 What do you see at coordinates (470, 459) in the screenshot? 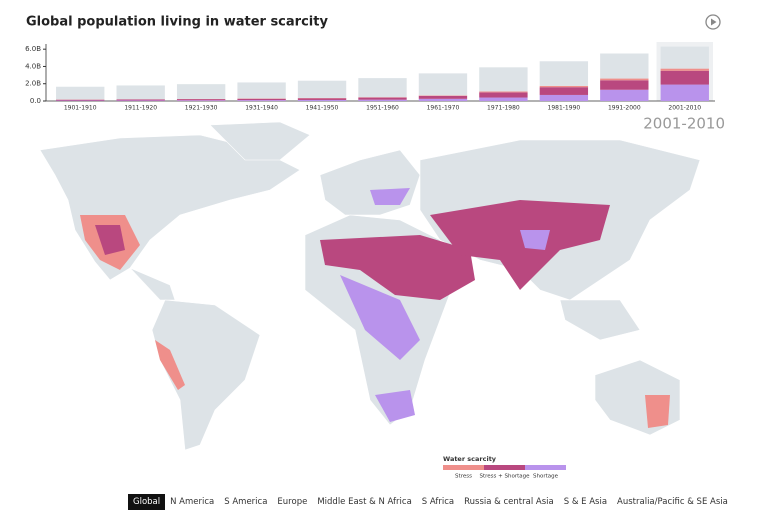
I see `legend-title: Water scarcity` at bounding box center [470, 459].